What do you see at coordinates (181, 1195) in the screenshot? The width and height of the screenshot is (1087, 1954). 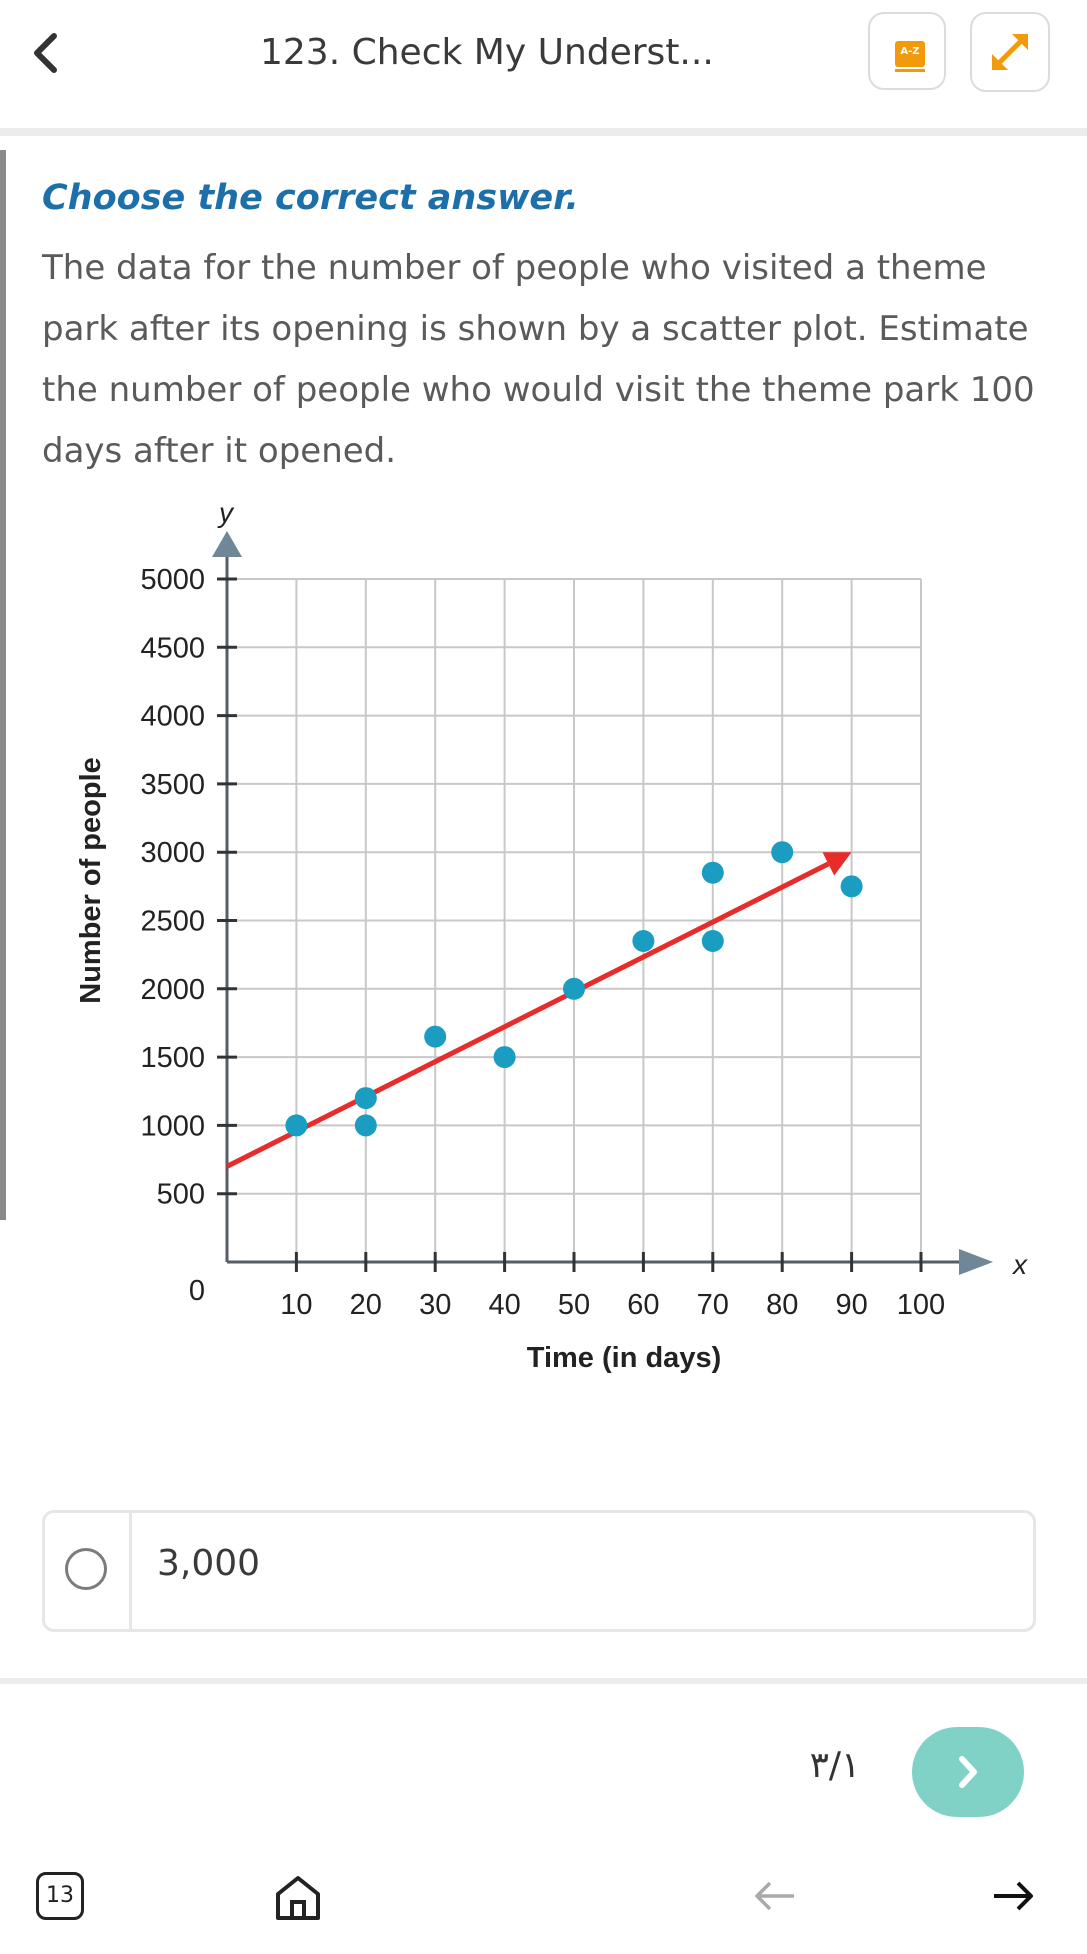 I see `y-tick-label: 500` at bounding box center [181, 1195].